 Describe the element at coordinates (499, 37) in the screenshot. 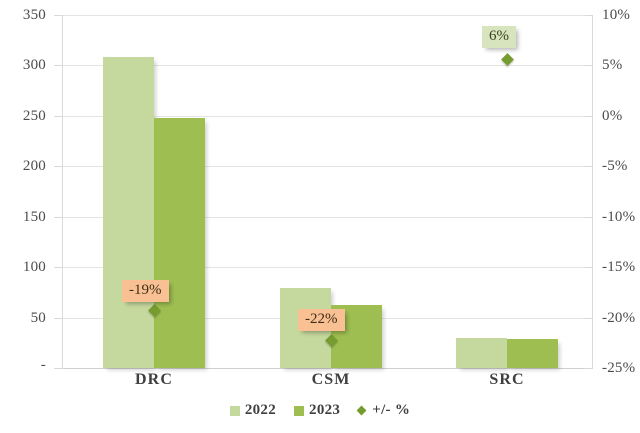

I see `data-label-src: 6%` at that location.